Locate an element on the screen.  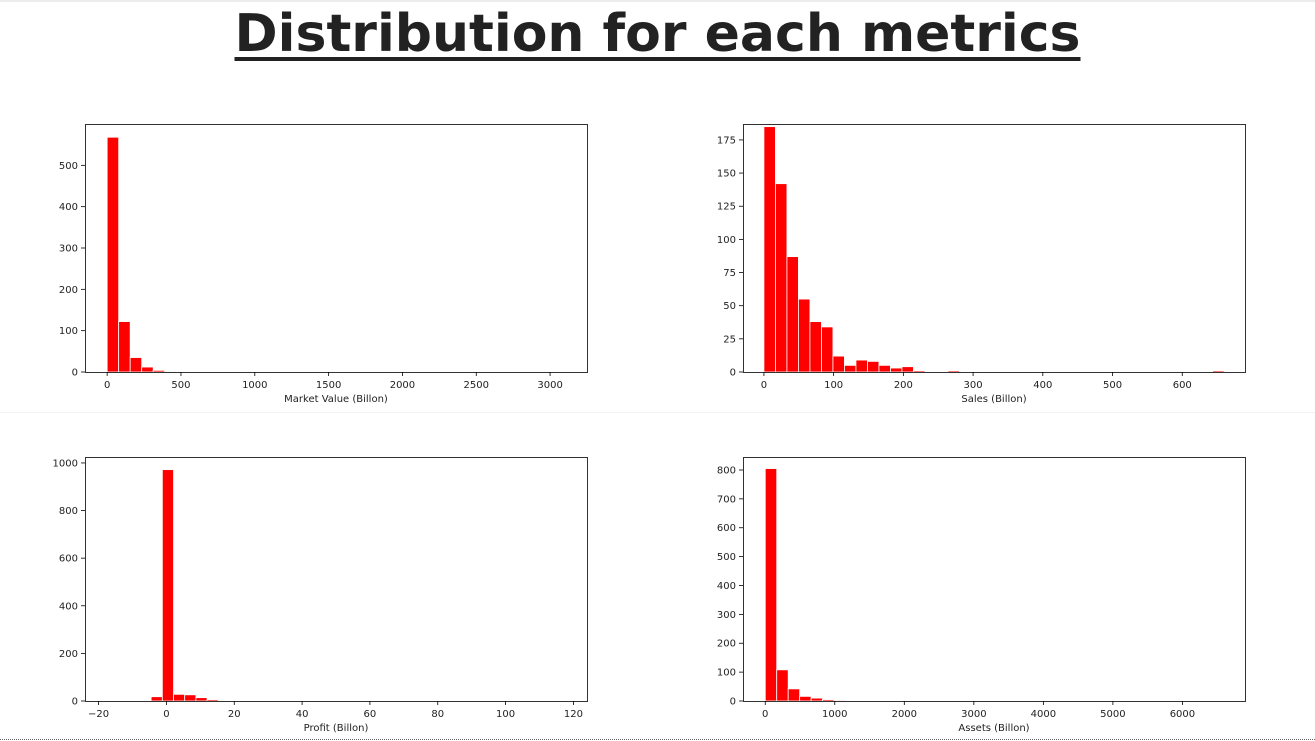
x-tick-label: 120 is located at coordinates (573, 714).